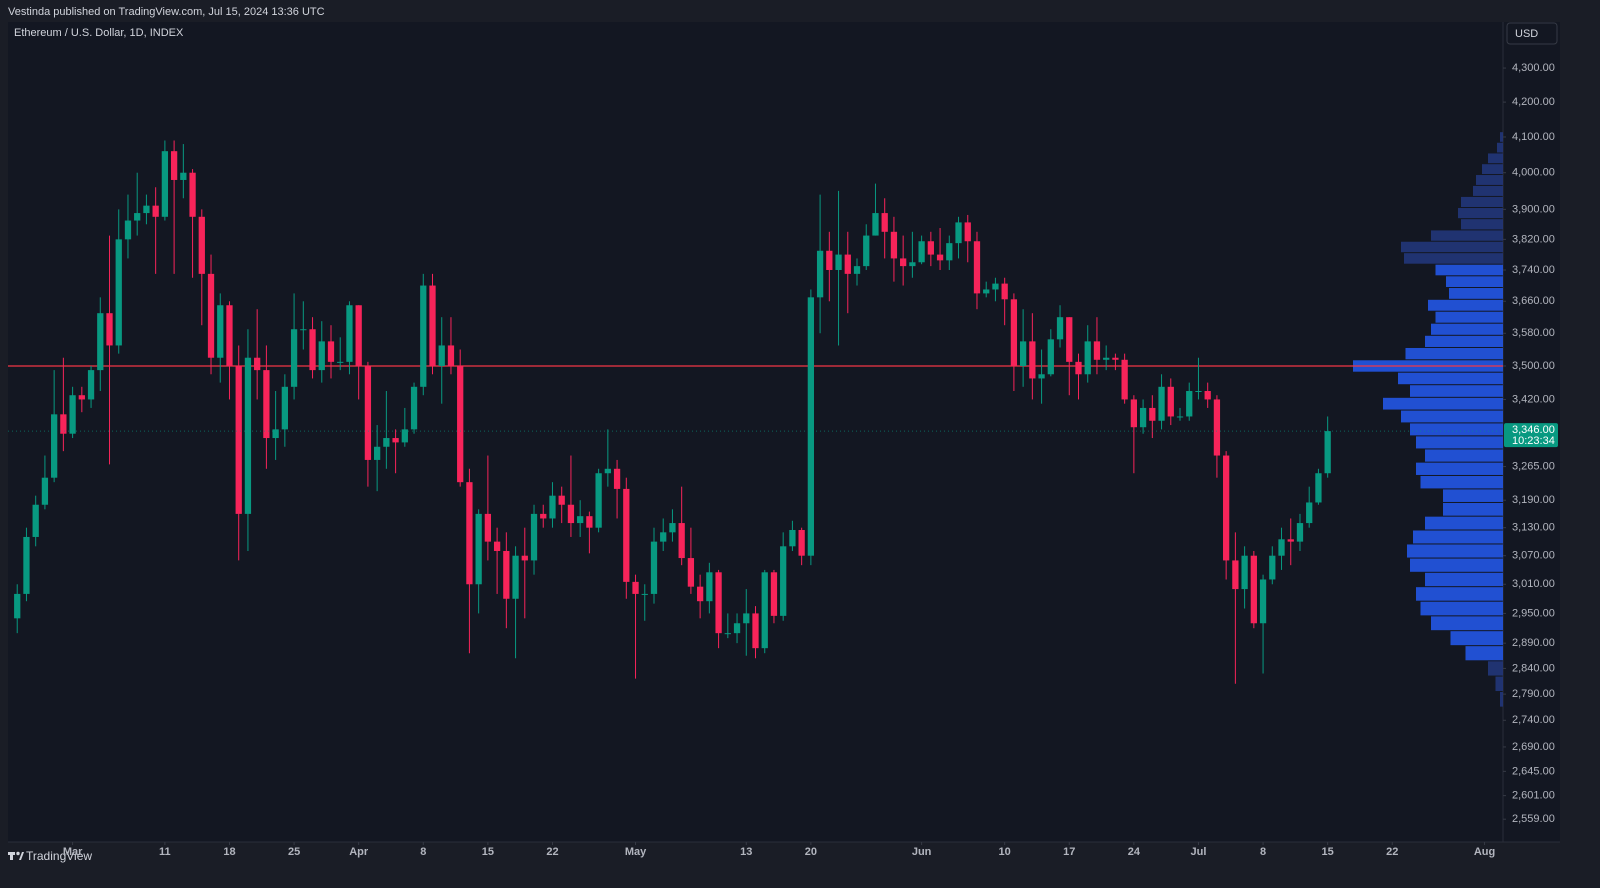 The height and width of the screenshot is (888, 1600). I want to click on y-tick-label: 3,740.00, so click(1533, 270).